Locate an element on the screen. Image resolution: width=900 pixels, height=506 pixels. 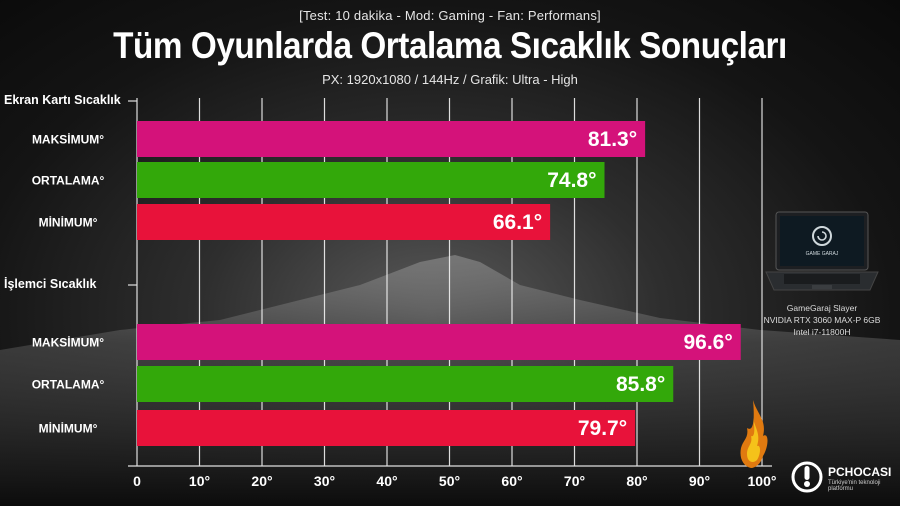
laptop-gpu: NVIDIA RTX 3060 MAX-P 6GB is located at coordinates (822, 320).